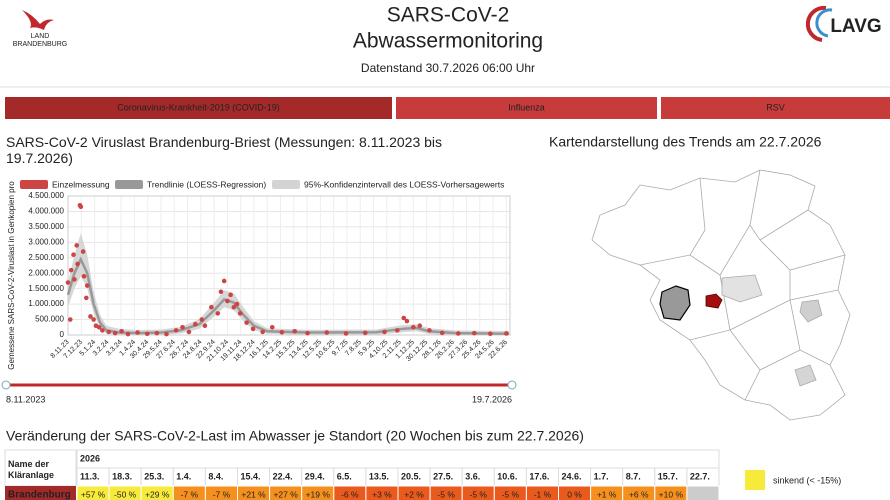  What do you see at coordinates (574, 494) in the screenshot?
I see `cell-value: 0 %` at bounding box center [574, 494].